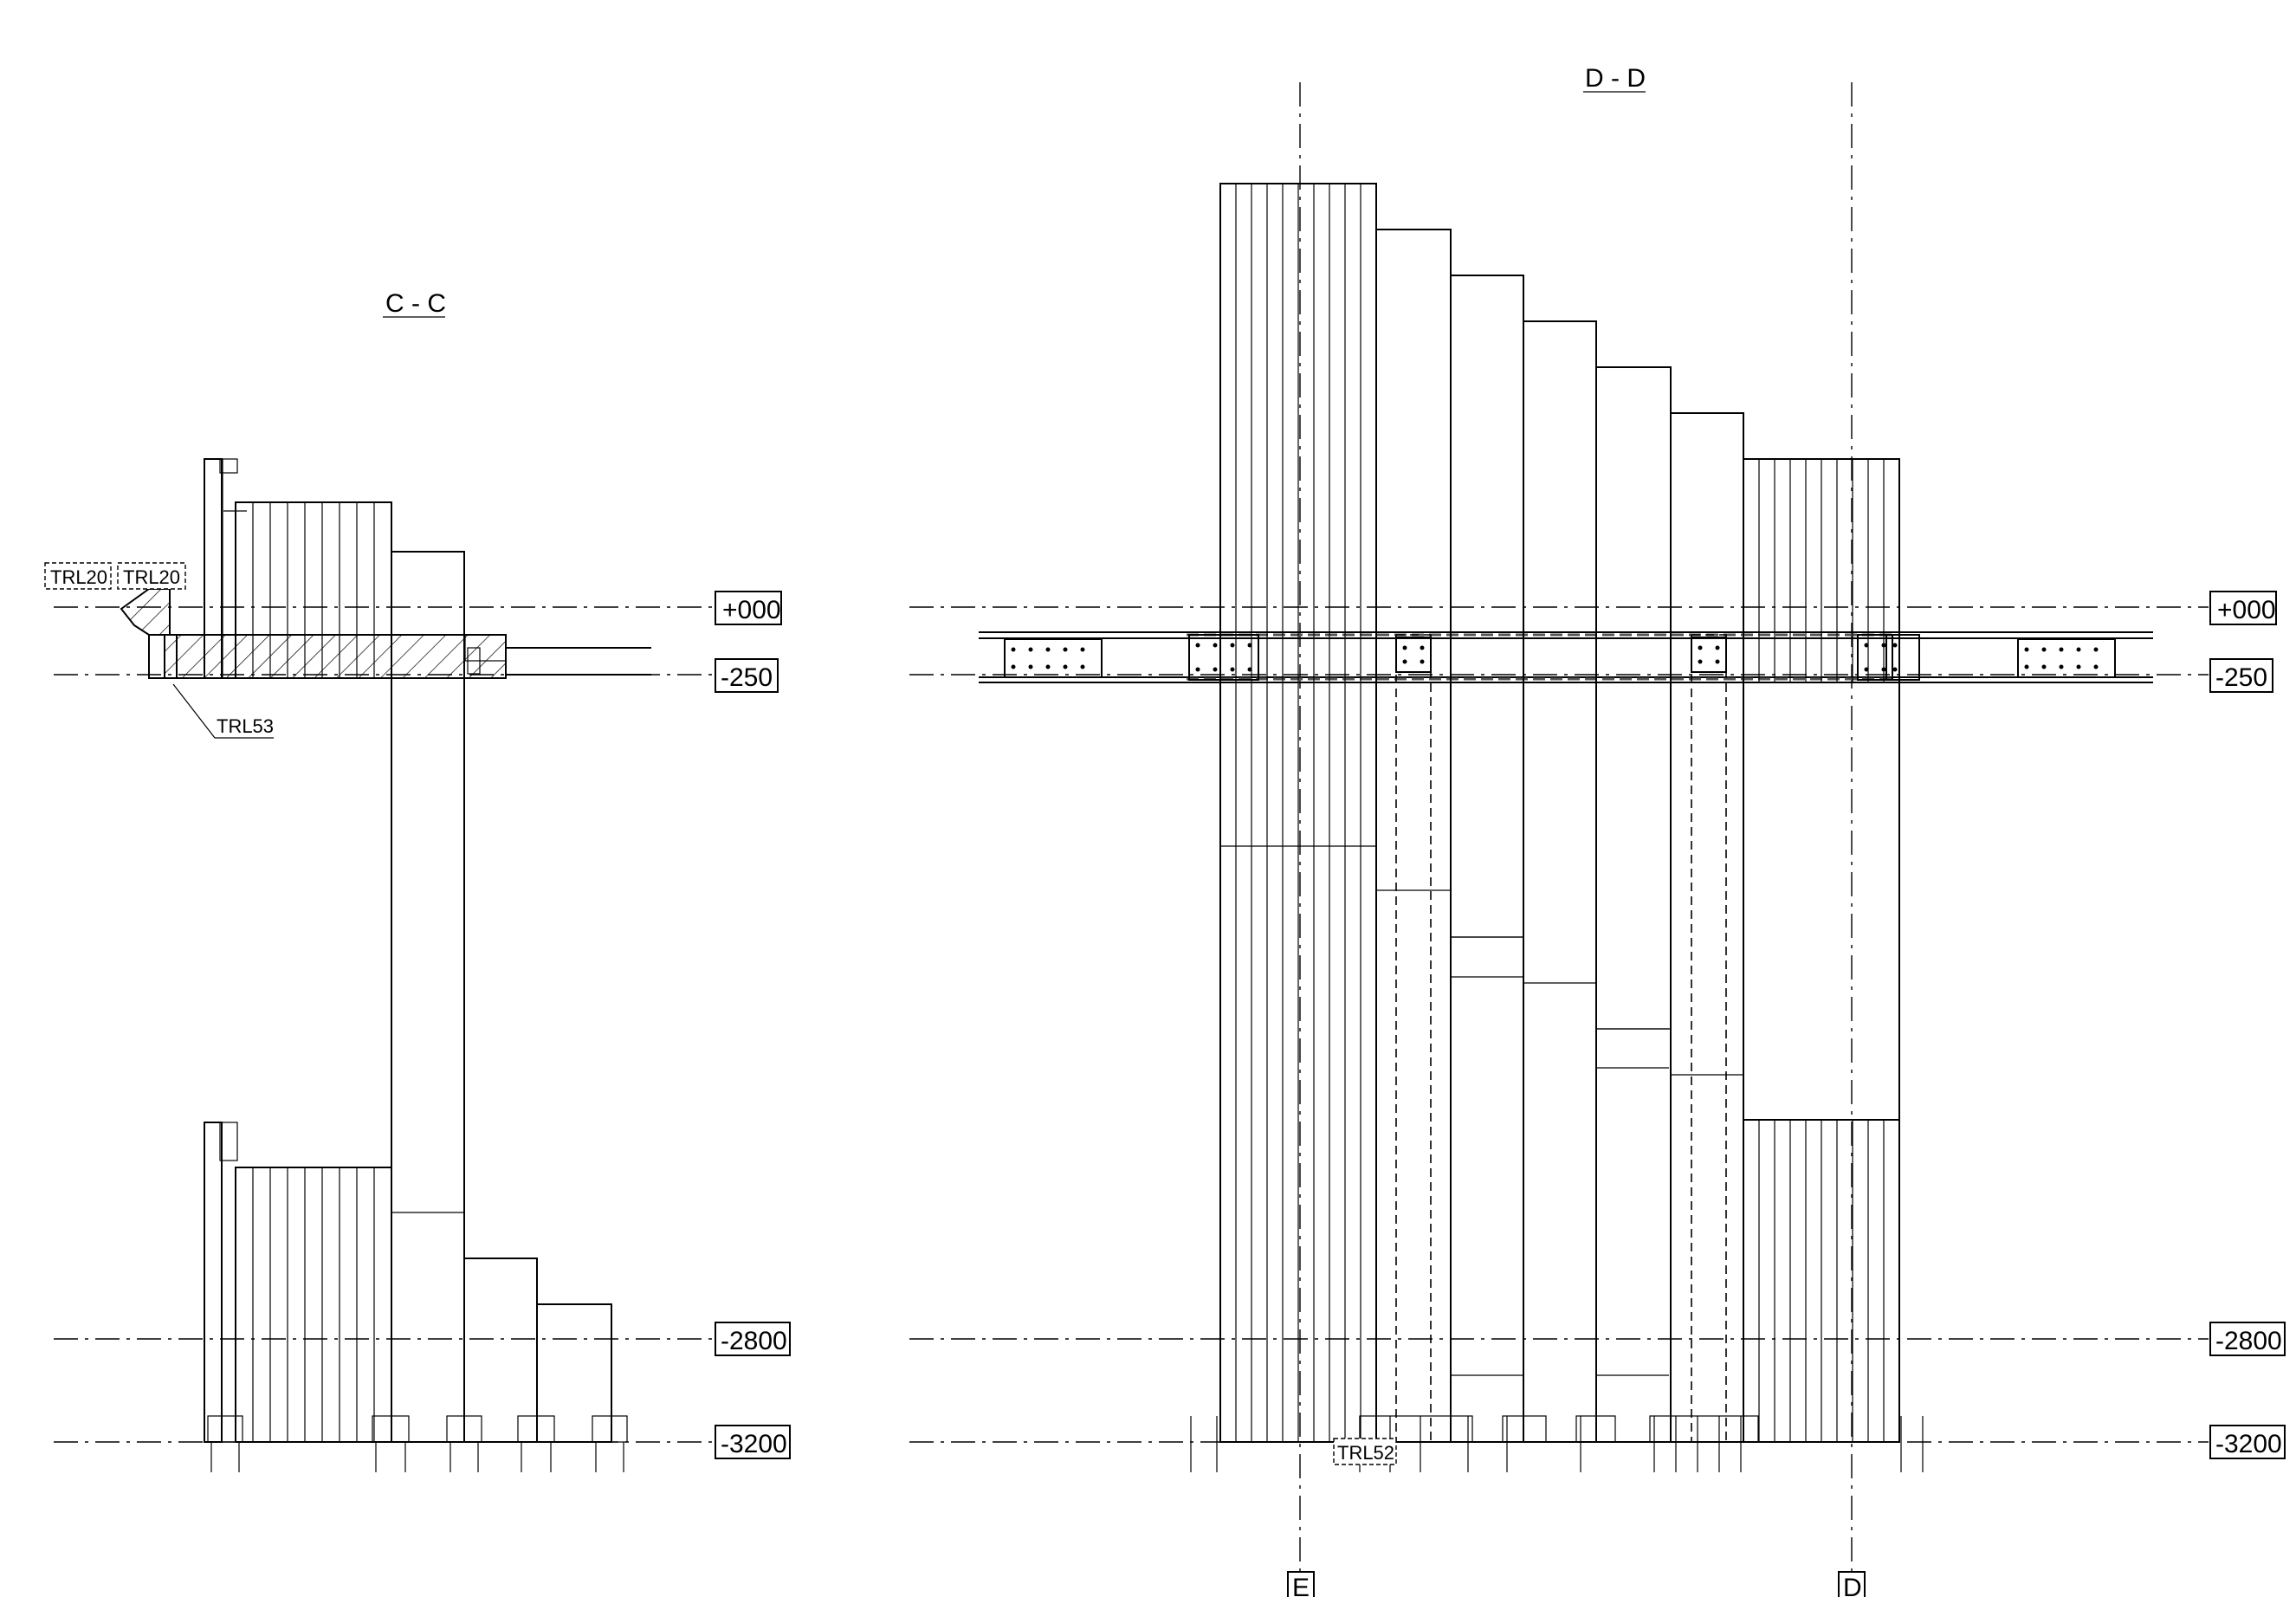 Image resolution: width=2296 pixels, height=1597 pixels. I want to click on tag-trl20-a: TRL20, so click(78, 576).